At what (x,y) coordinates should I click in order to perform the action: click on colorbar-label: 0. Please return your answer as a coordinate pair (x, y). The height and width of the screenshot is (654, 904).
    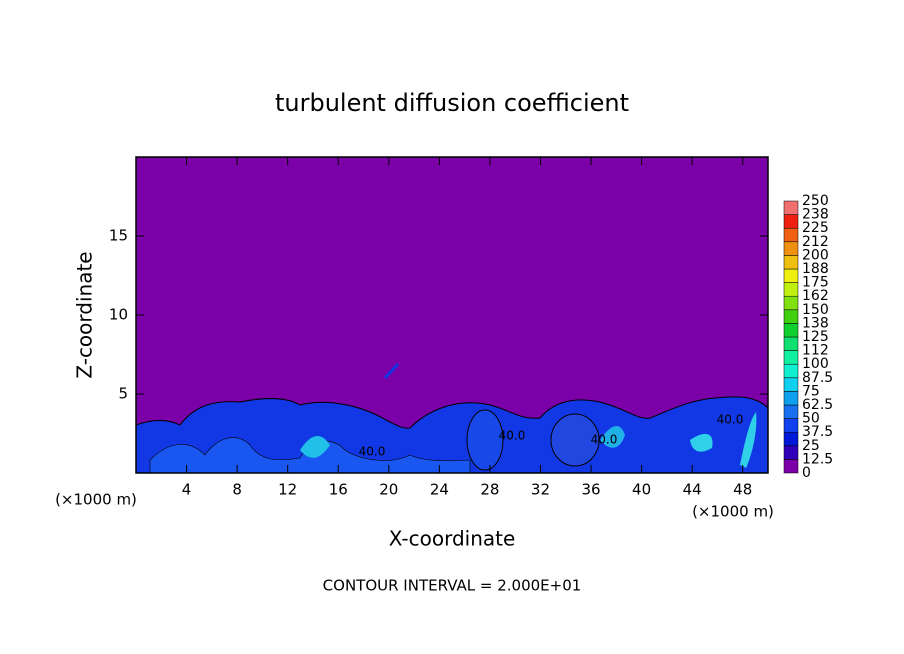
    Looking at the image, I should click on (806, 473).